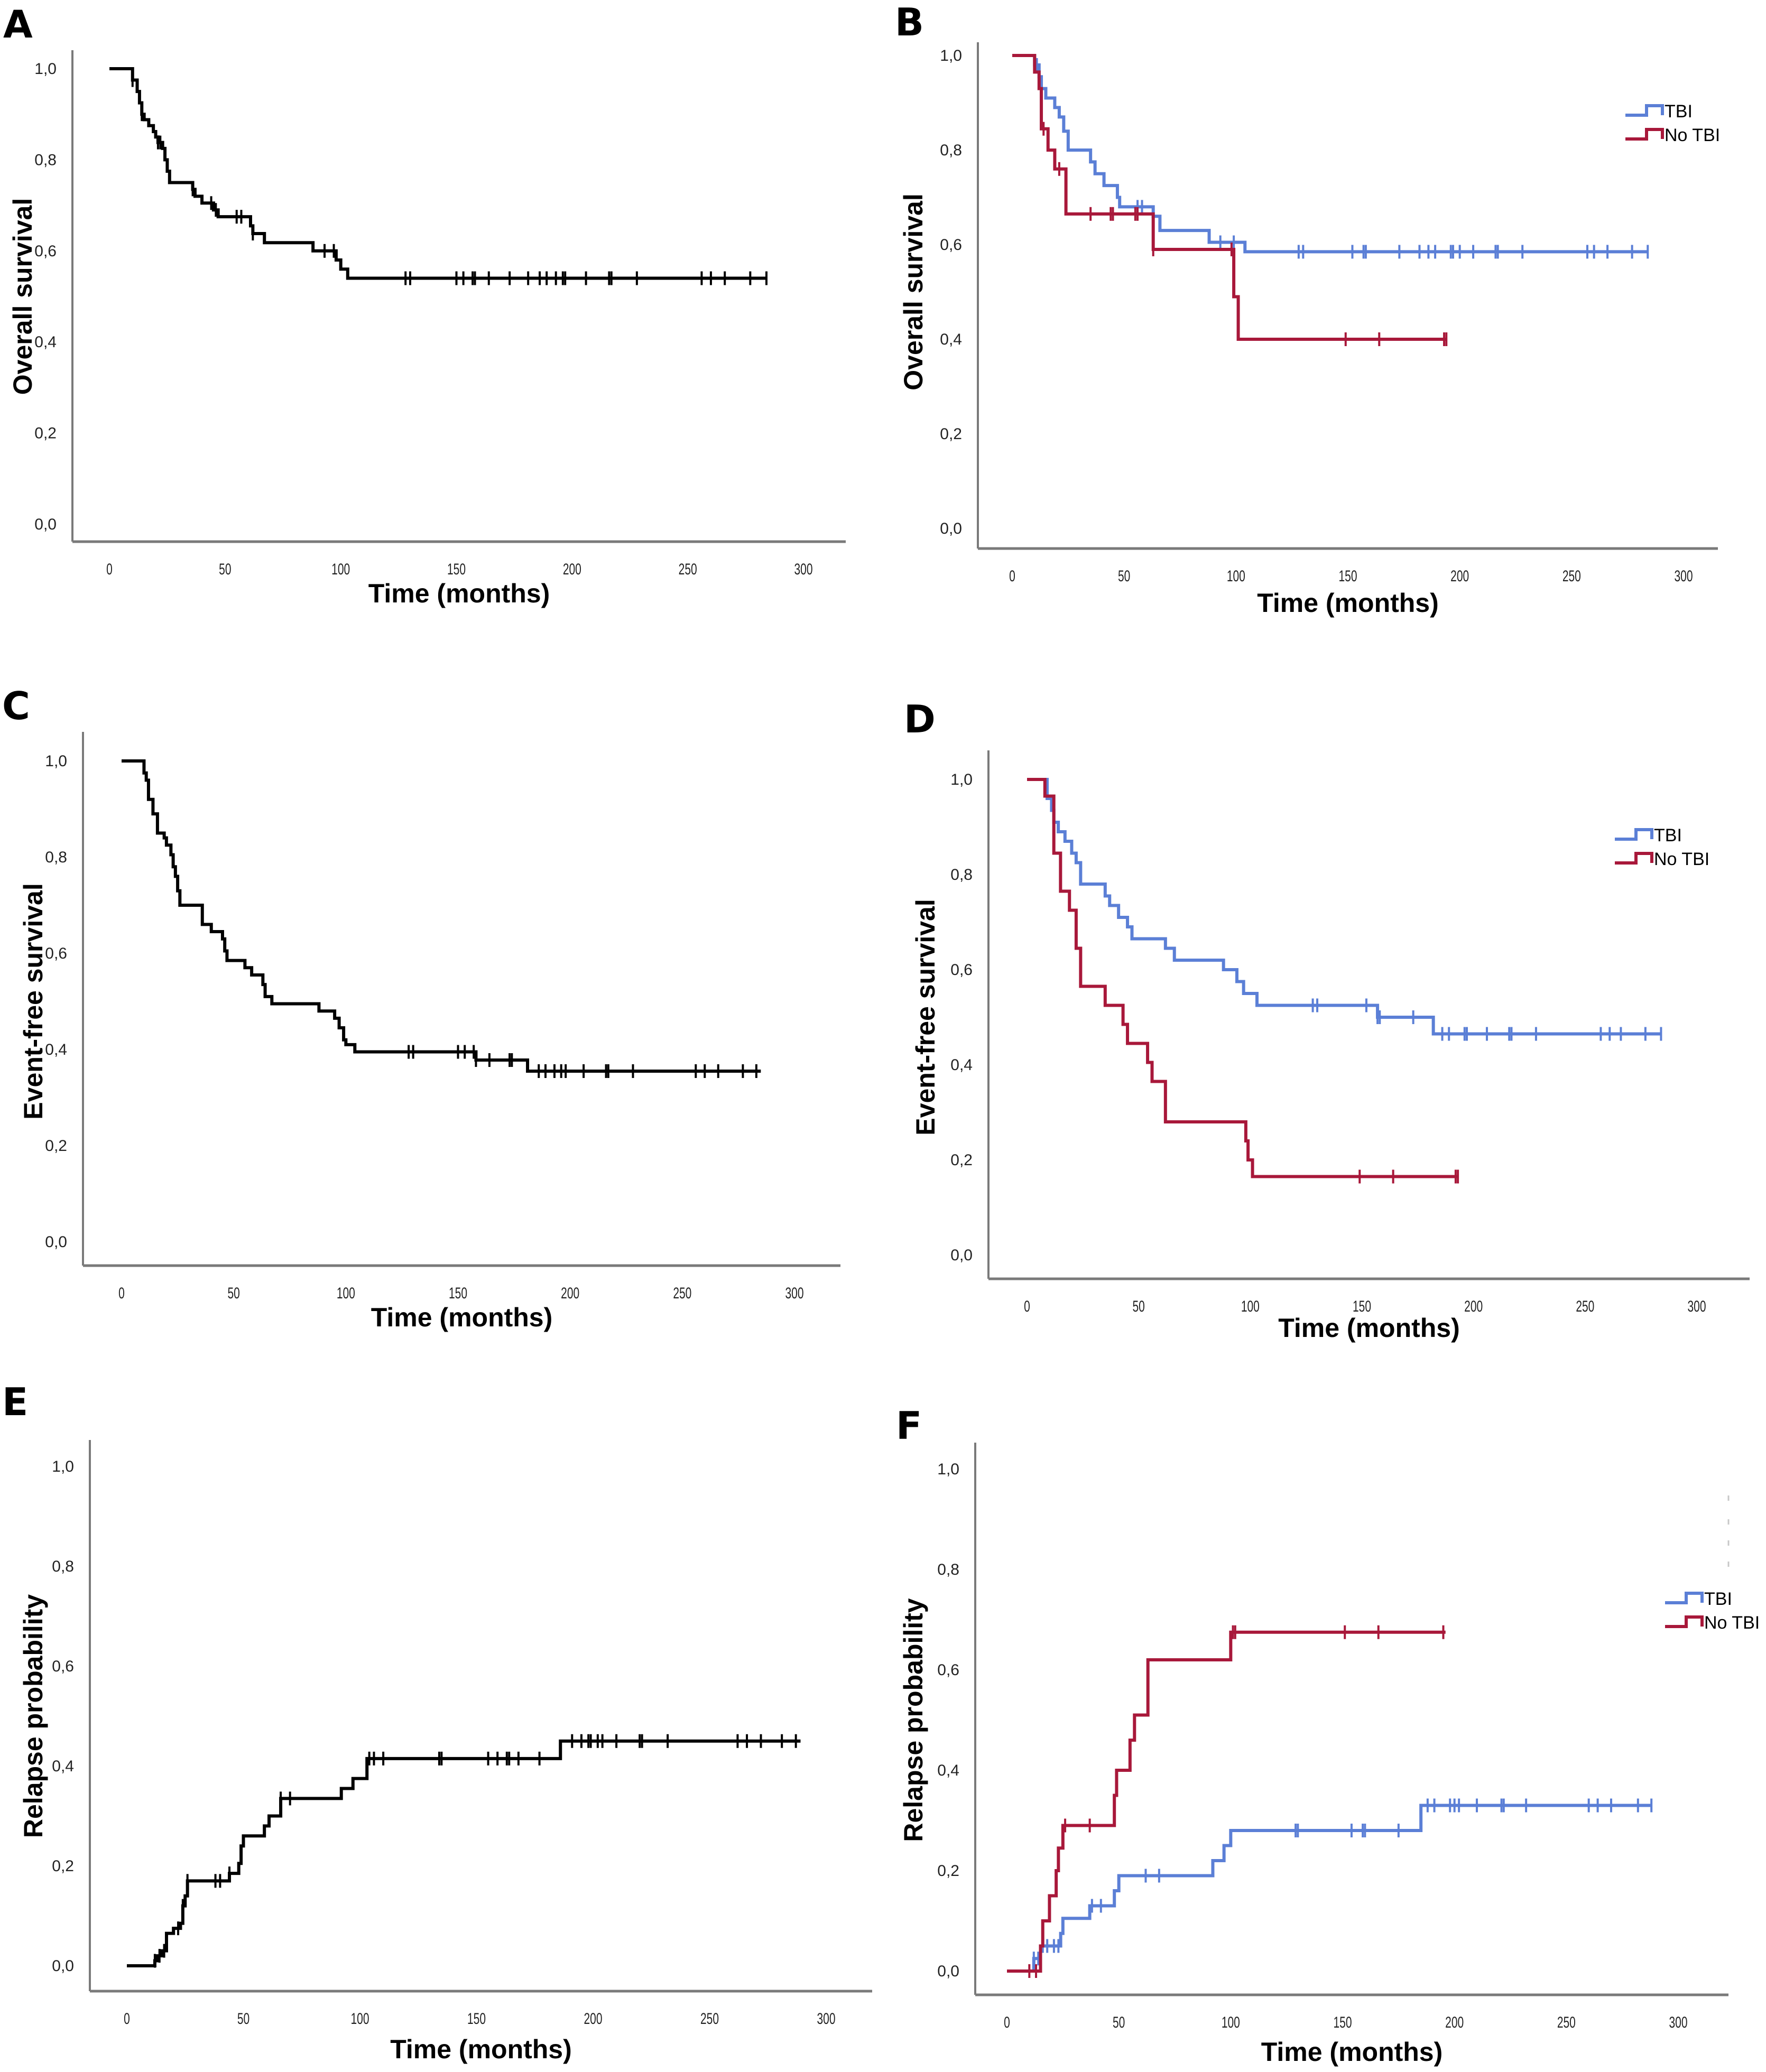  Describe the element at coordinates (464, 1853) in the screenshot. I see `series-line-all-patients` at that location.